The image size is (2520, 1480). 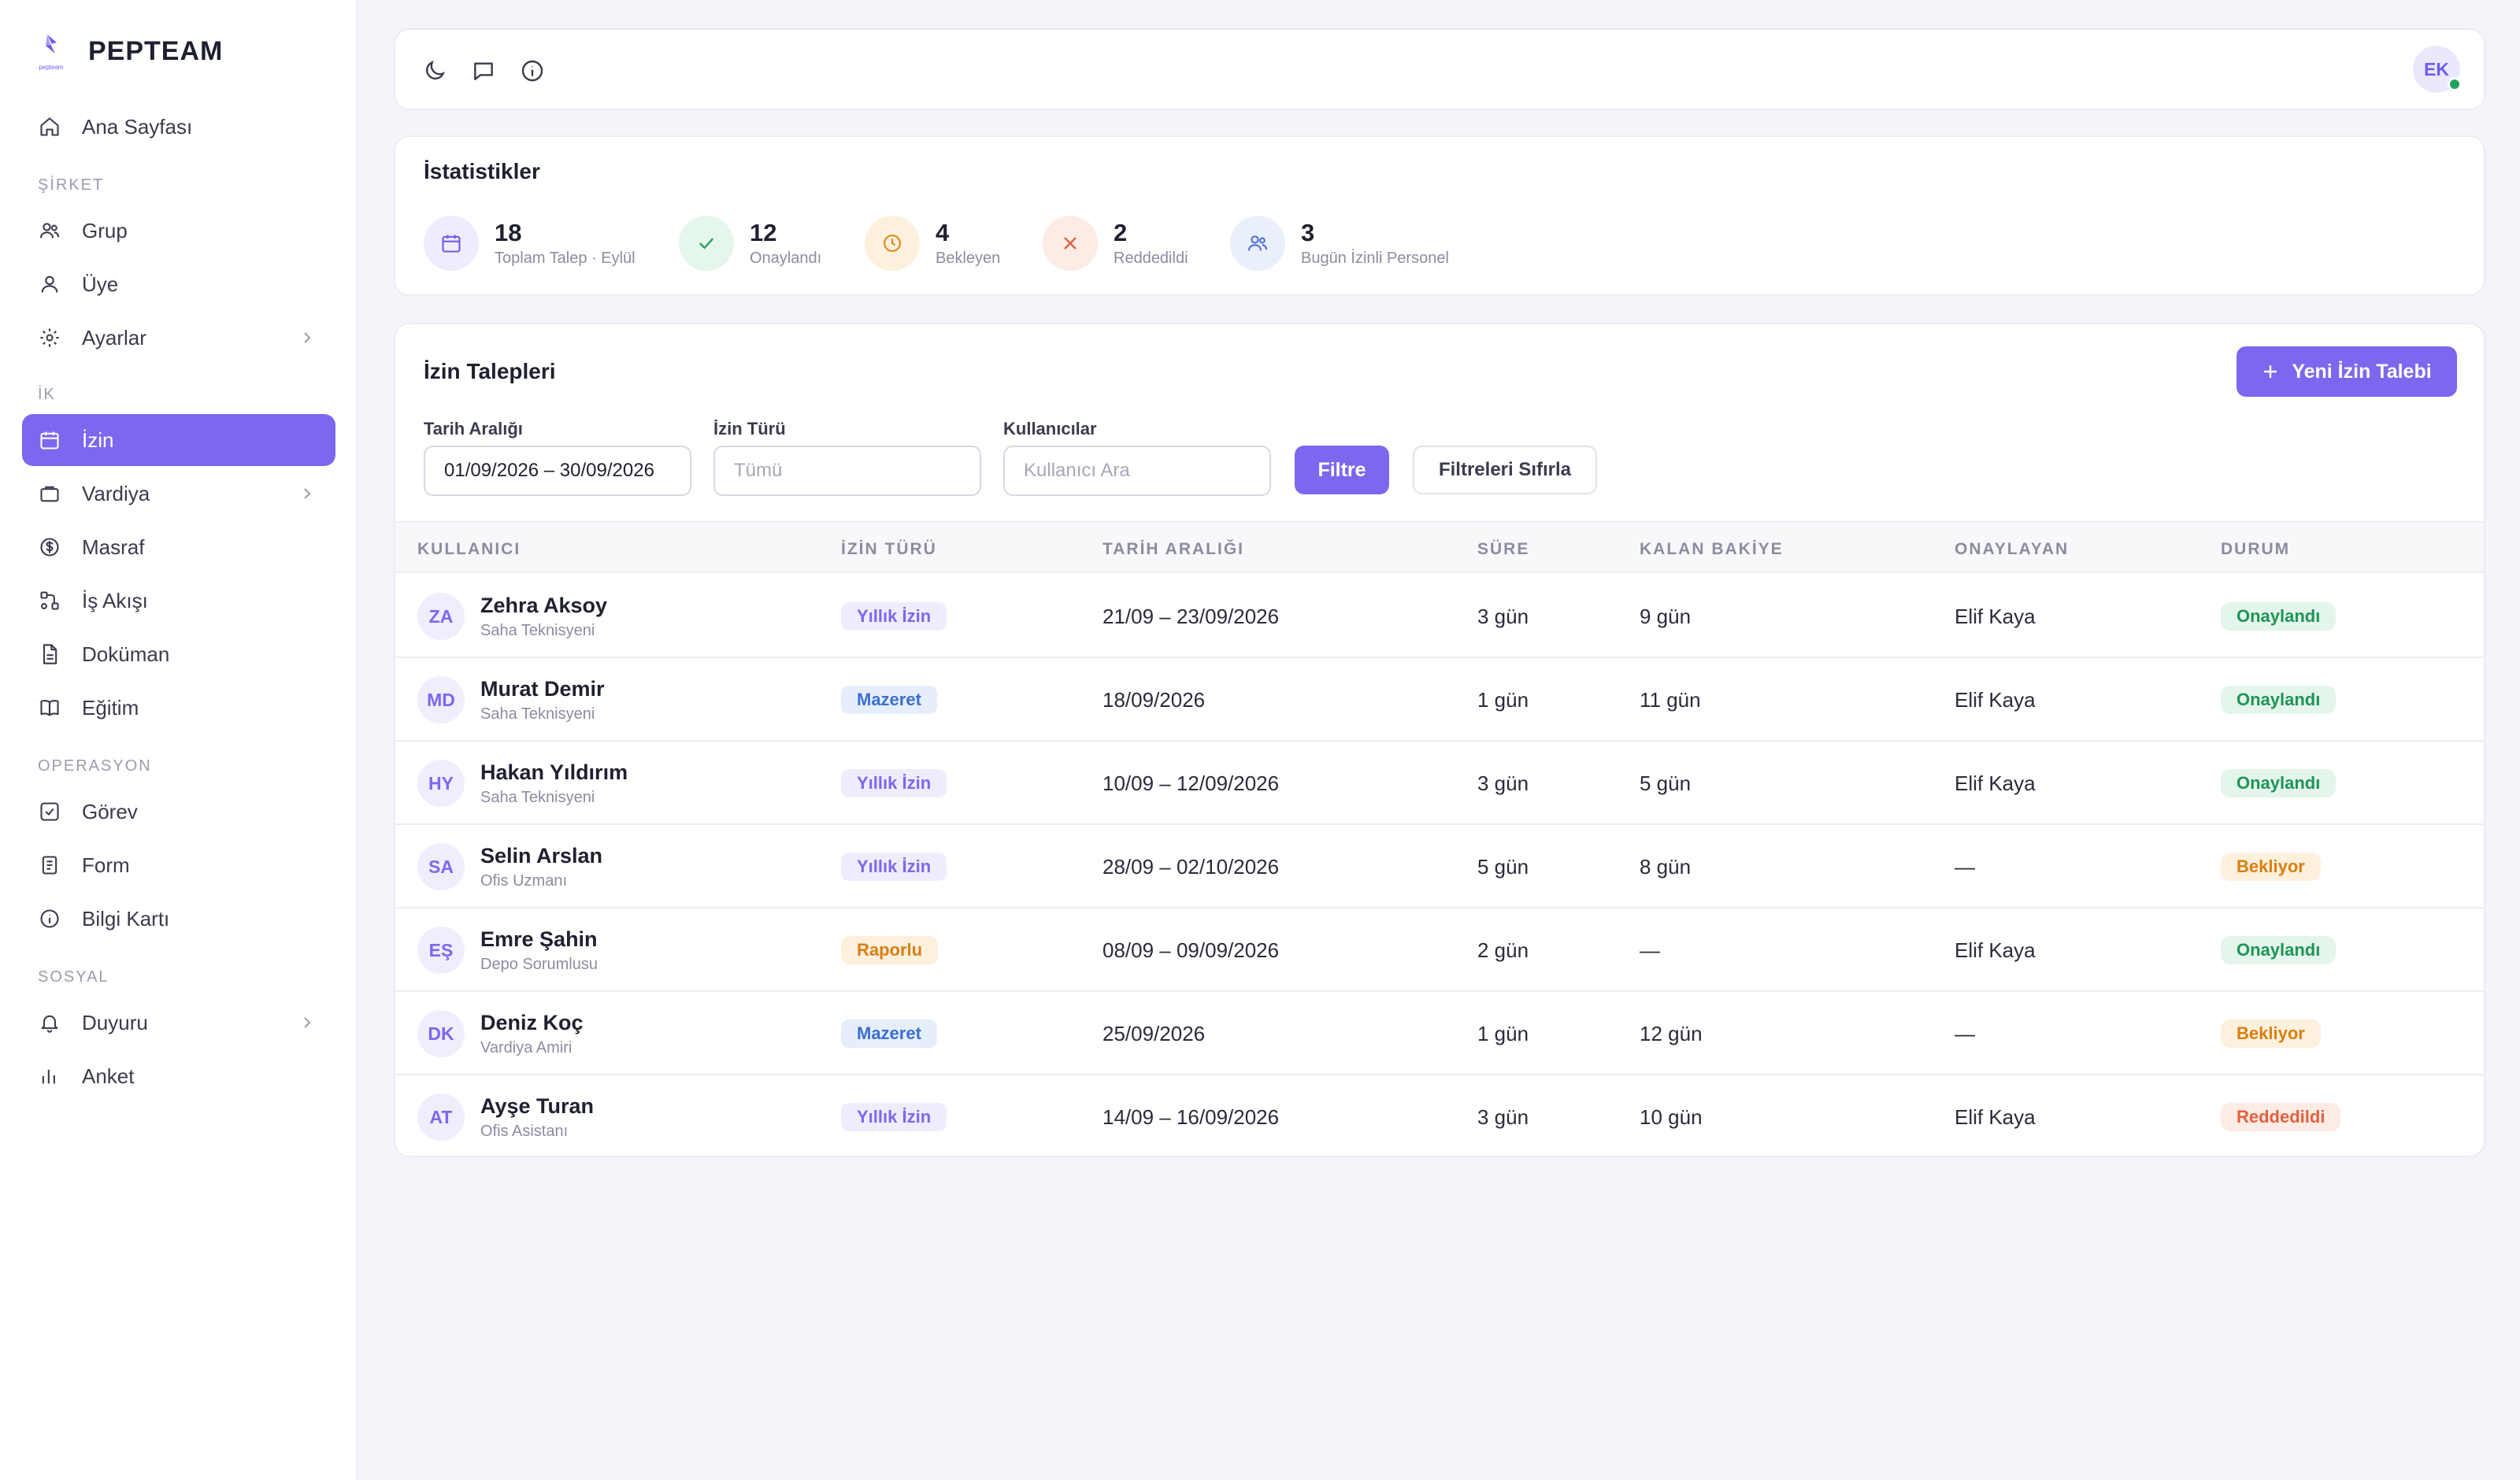 What do you see at coordinates (1339, 243) in the screenshot?
I see `stat-item: 3 Bugün İzinli Personel` at bounding box center [1339, 243].